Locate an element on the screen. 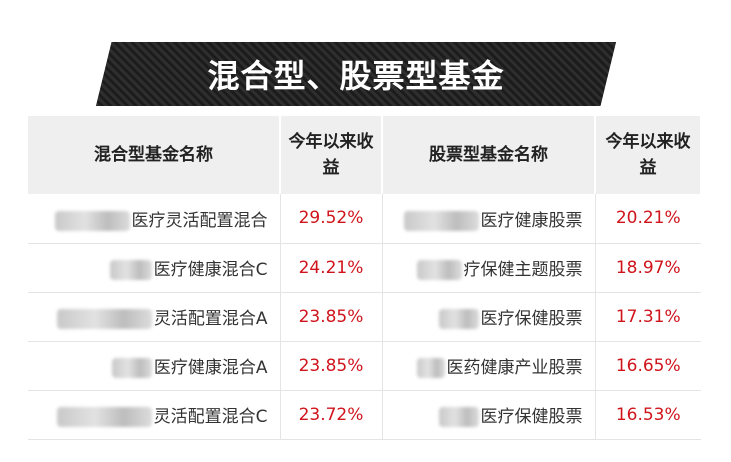 The image size is (731, 462). mixed-fund-name-cell: 医疗健康混合A is located at coordinates (154, 366).